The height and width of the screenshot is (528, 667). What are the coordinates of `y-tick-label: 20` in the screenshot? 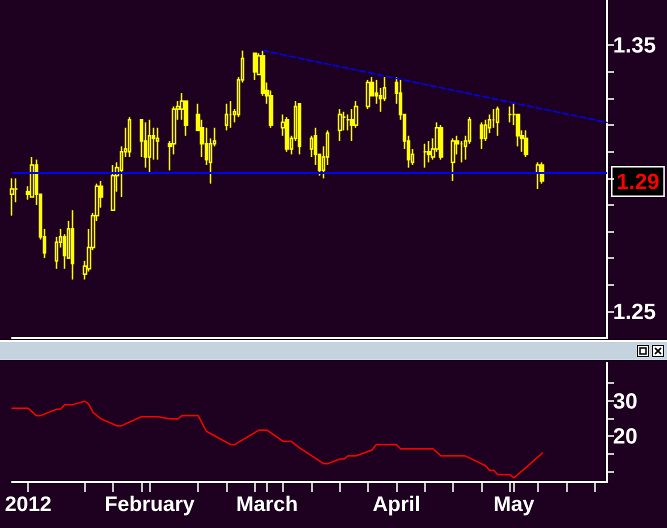 It's located at (625, 436).